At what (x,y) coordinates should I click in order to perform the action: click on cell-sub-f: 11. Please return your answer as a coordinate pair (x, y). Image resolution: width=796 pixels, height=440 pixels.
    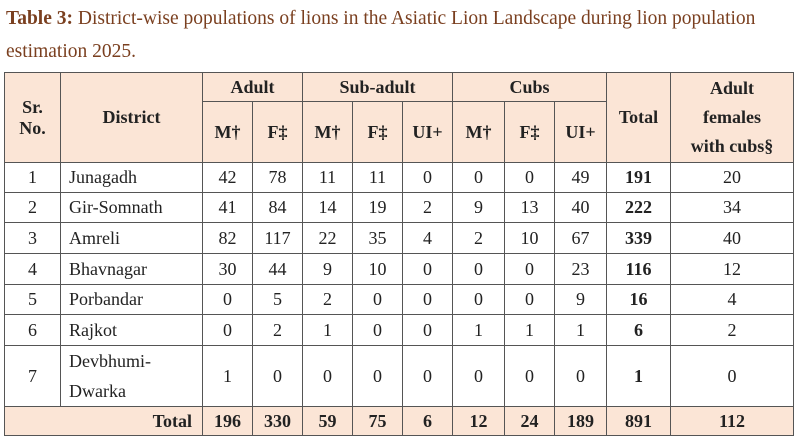
    Looking at the image, I should click on (377, 177).